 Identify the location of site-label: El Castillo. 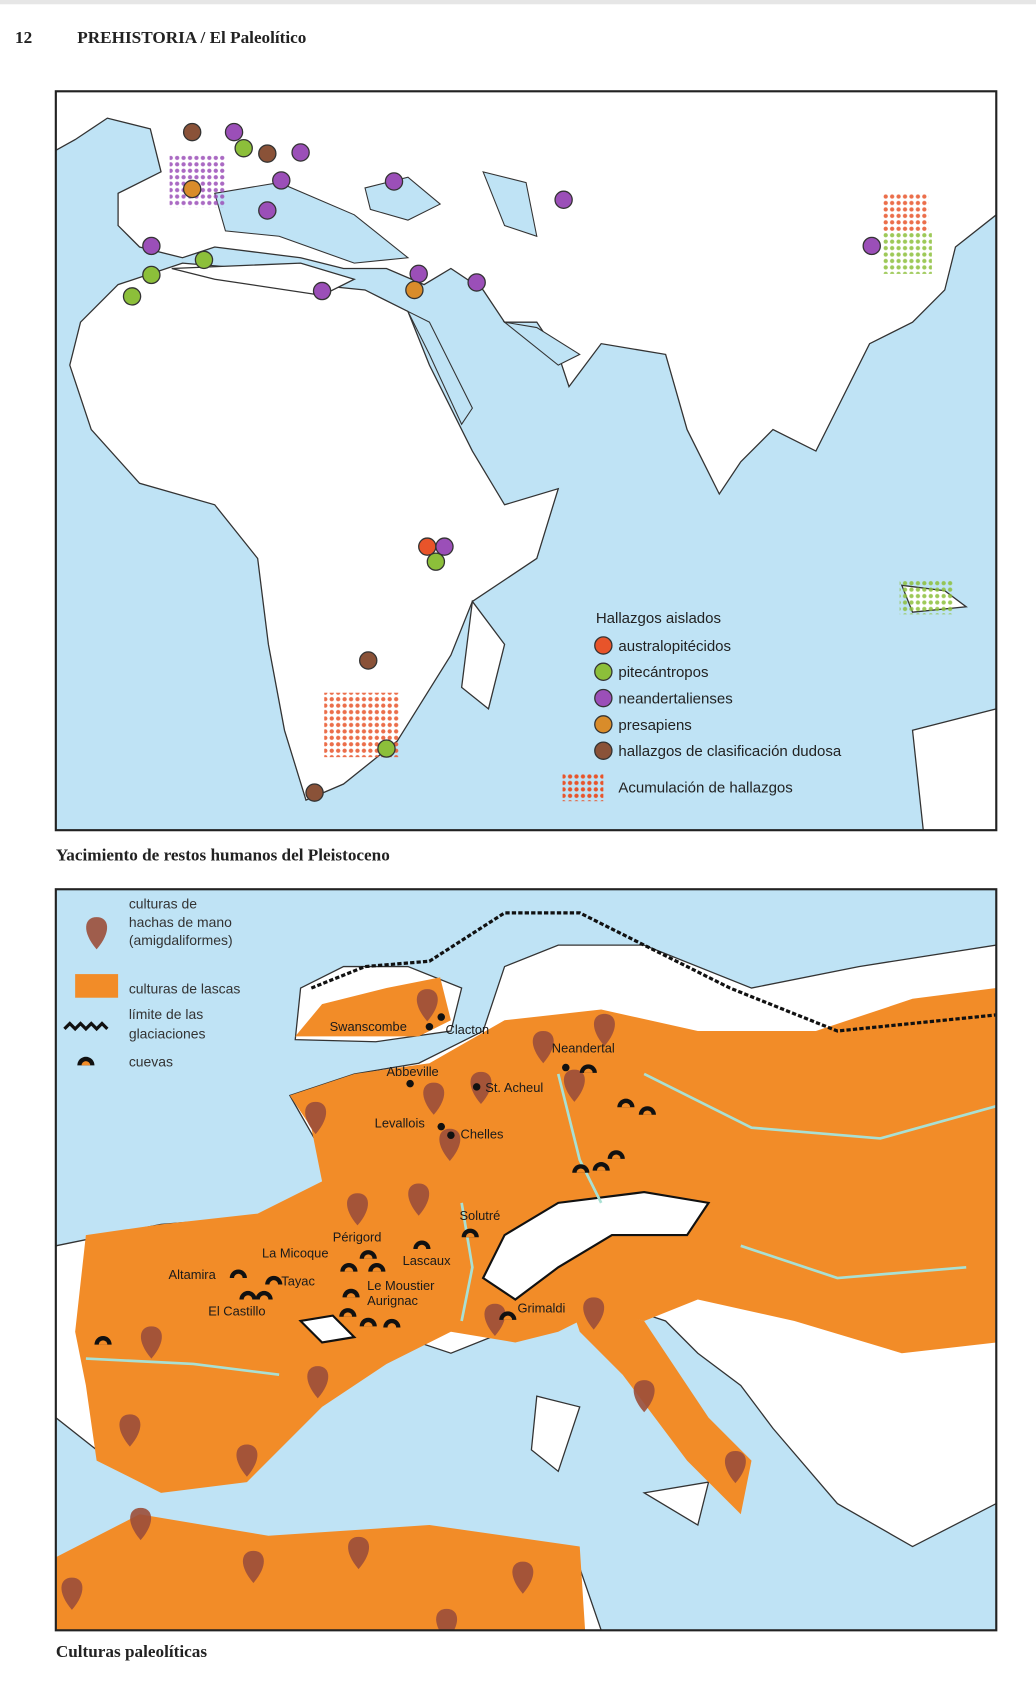
(236, 1311).